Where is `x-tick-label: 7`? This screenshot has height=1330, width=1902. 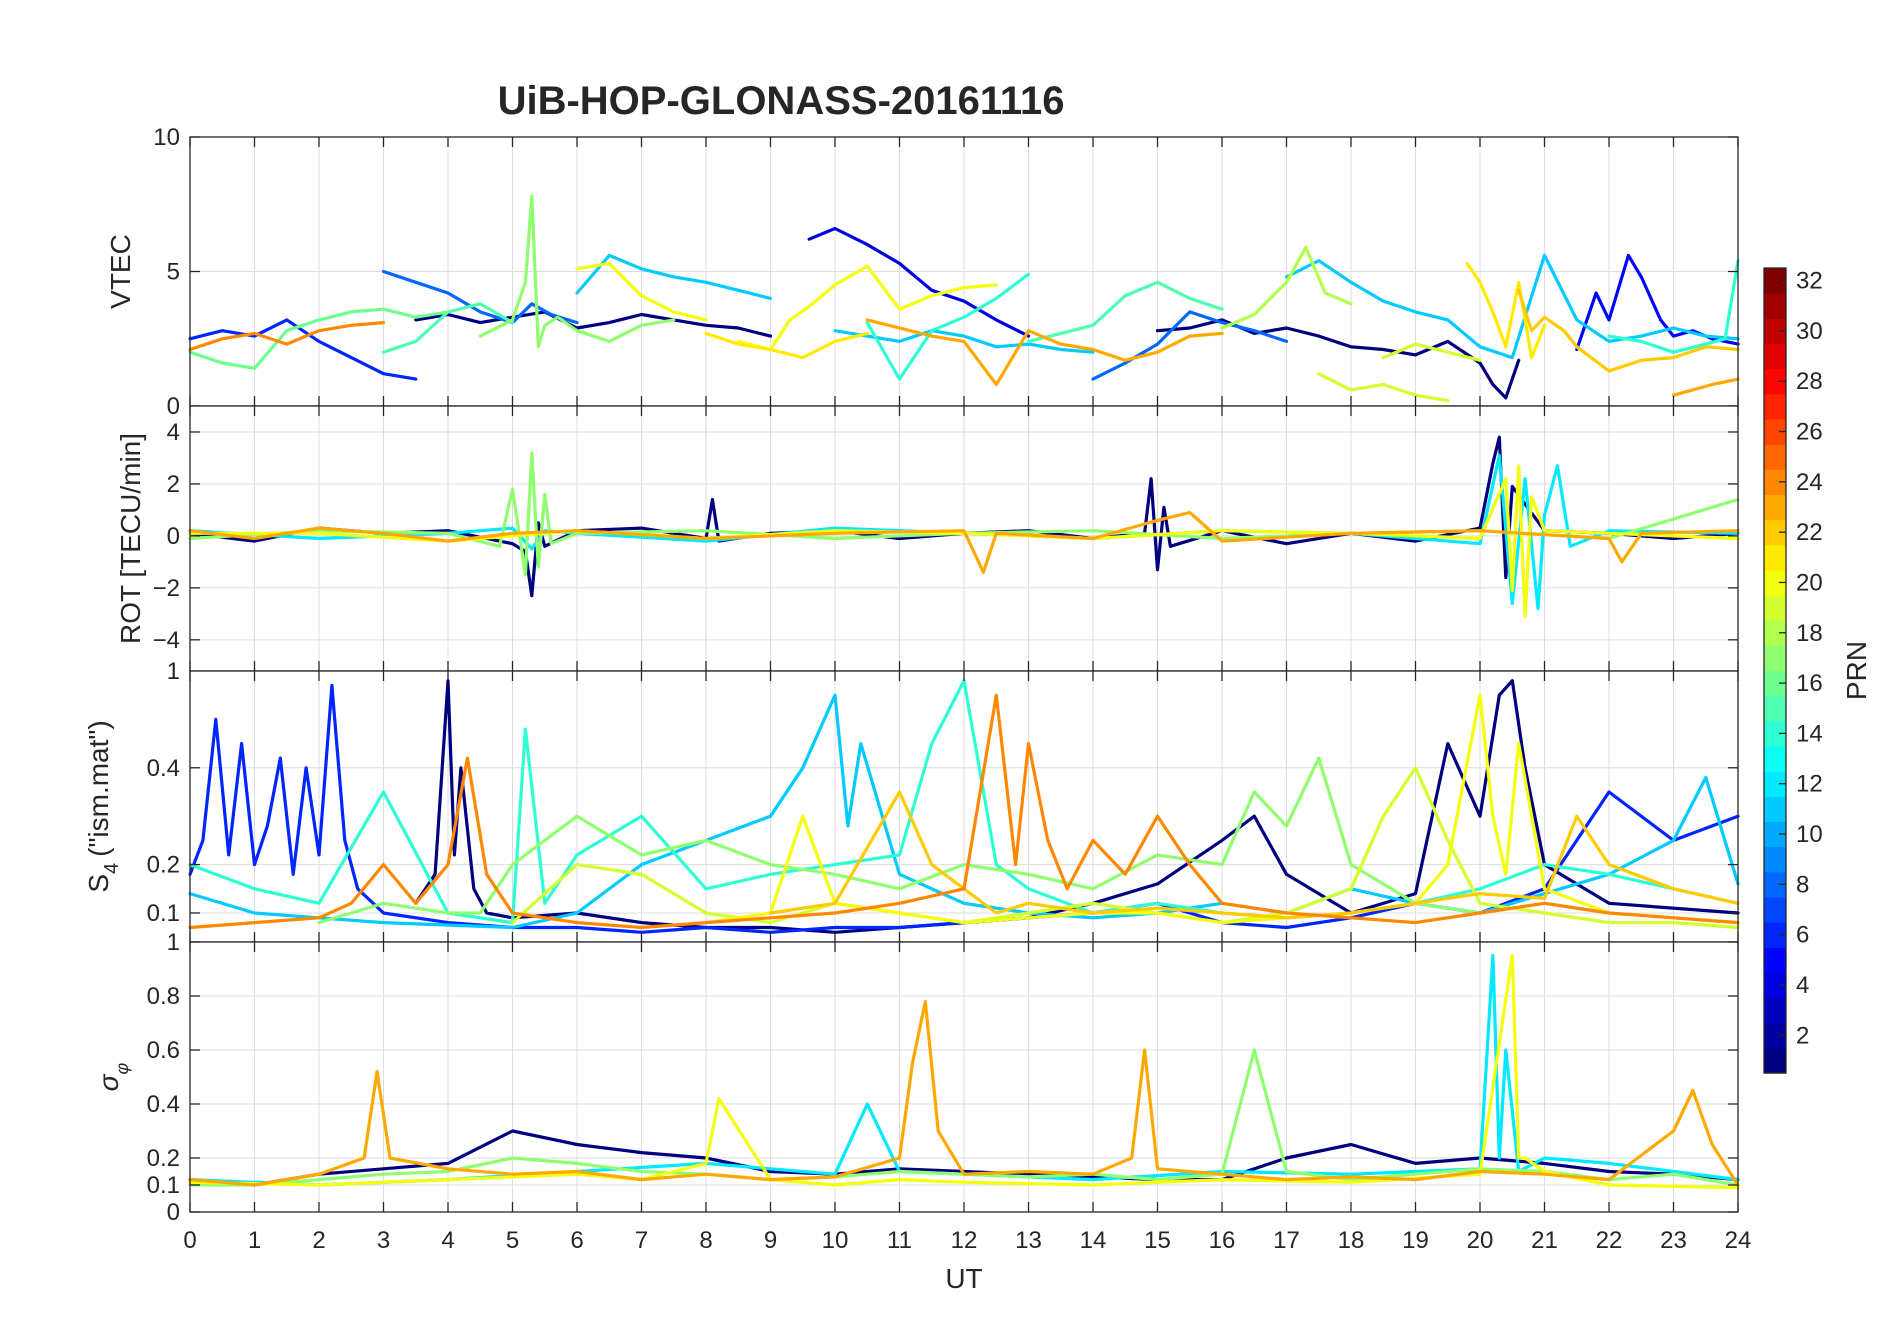 x-tick-label: 7 is located at coordinates (641, 1240).